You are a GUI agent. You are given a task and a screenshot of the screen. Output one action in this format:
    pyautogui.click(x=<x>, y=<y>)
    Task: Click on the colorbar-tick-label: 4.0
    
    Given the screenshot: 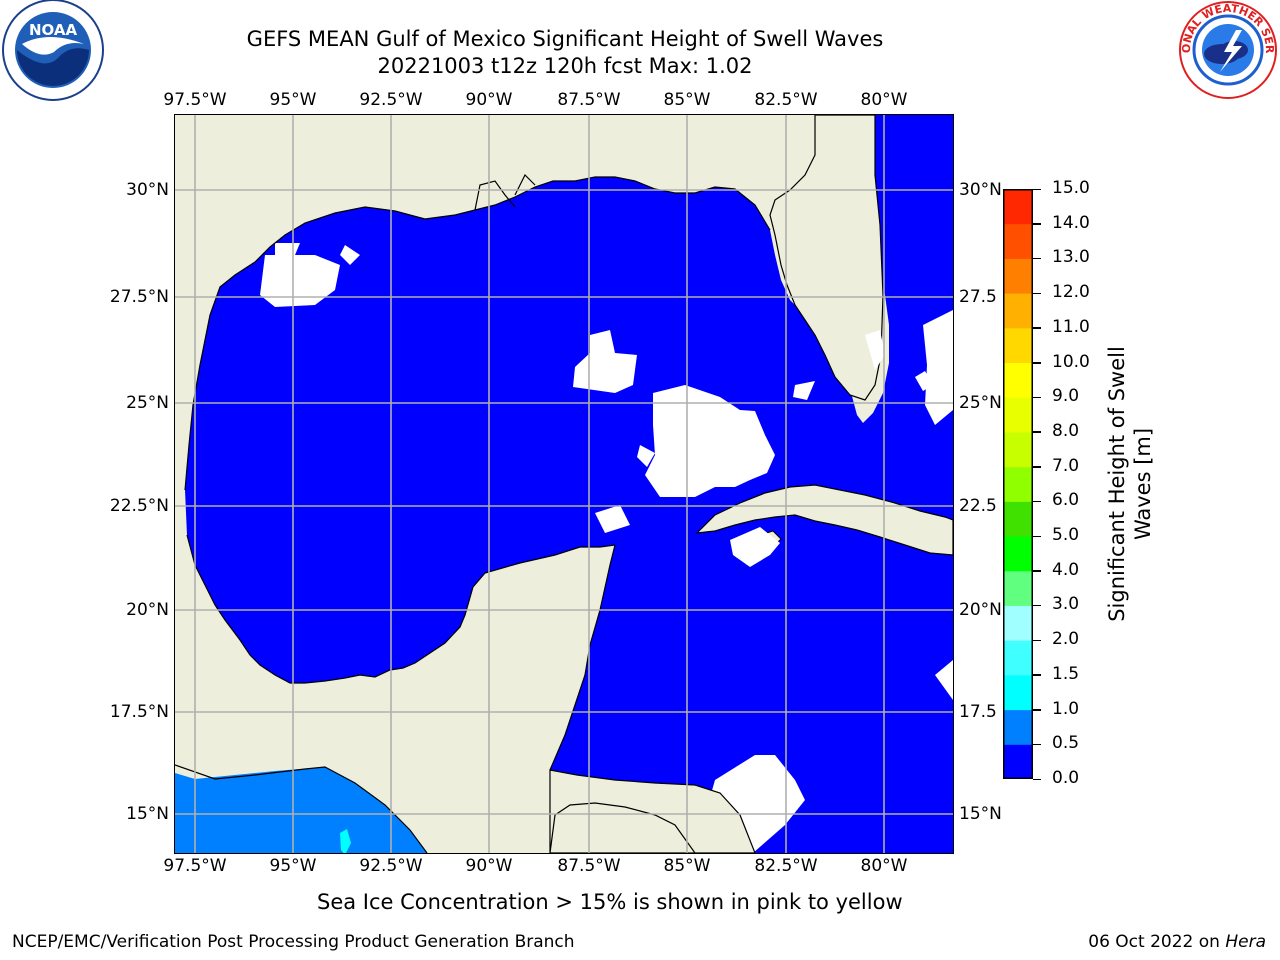 What is the action you would take?
    pyautogui.click(x=1066, y=569)
    